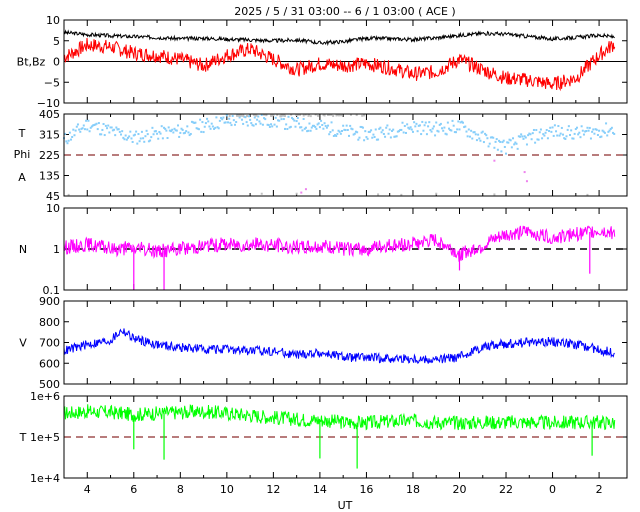 The width and height of the screenshot is (640, 512). I want to click on y-tick-label: 10, so click(53, 208).